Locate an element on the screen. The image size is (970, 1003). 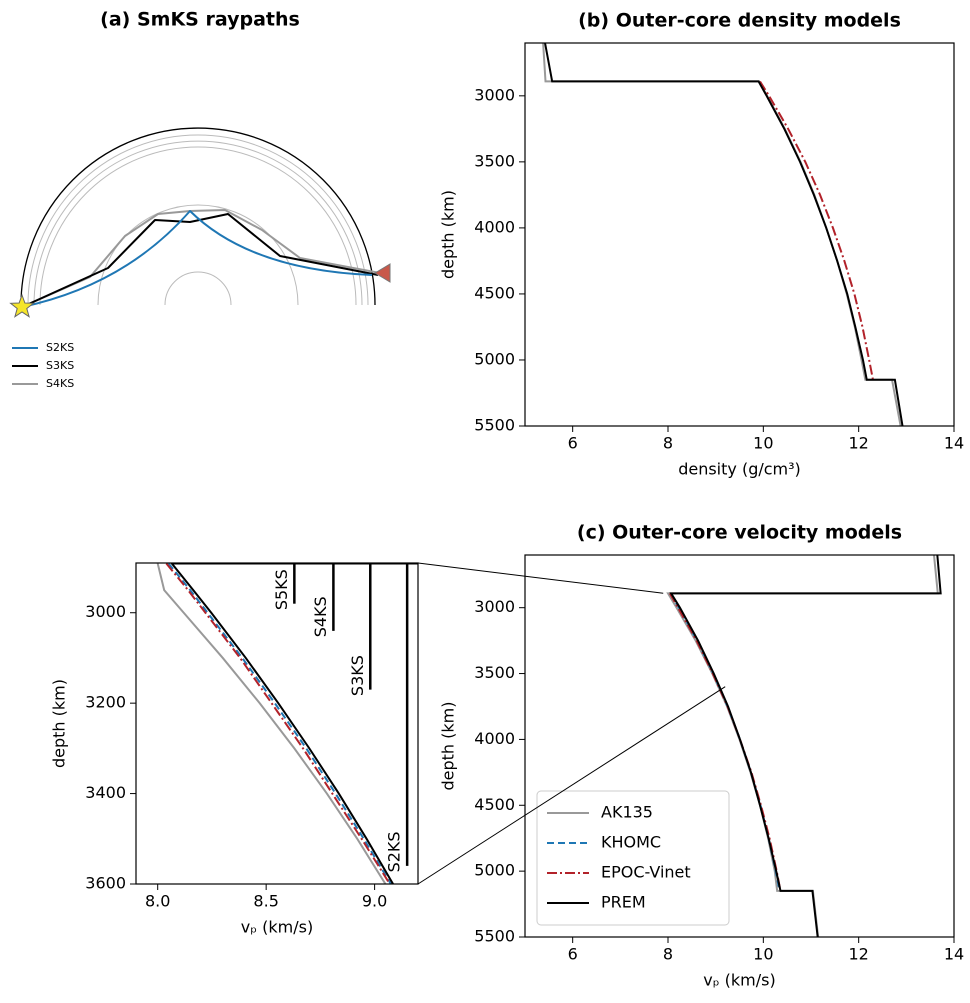
legend-label: AK135 is located at coordinates (627, 812).